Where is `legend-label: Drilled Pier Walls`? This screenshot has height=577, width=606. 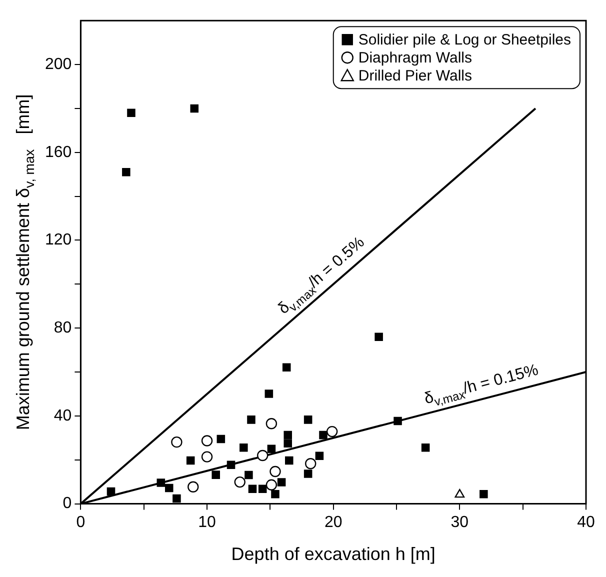
legend-label: Drilled Pier Walls is located at coordinates (415, 76).